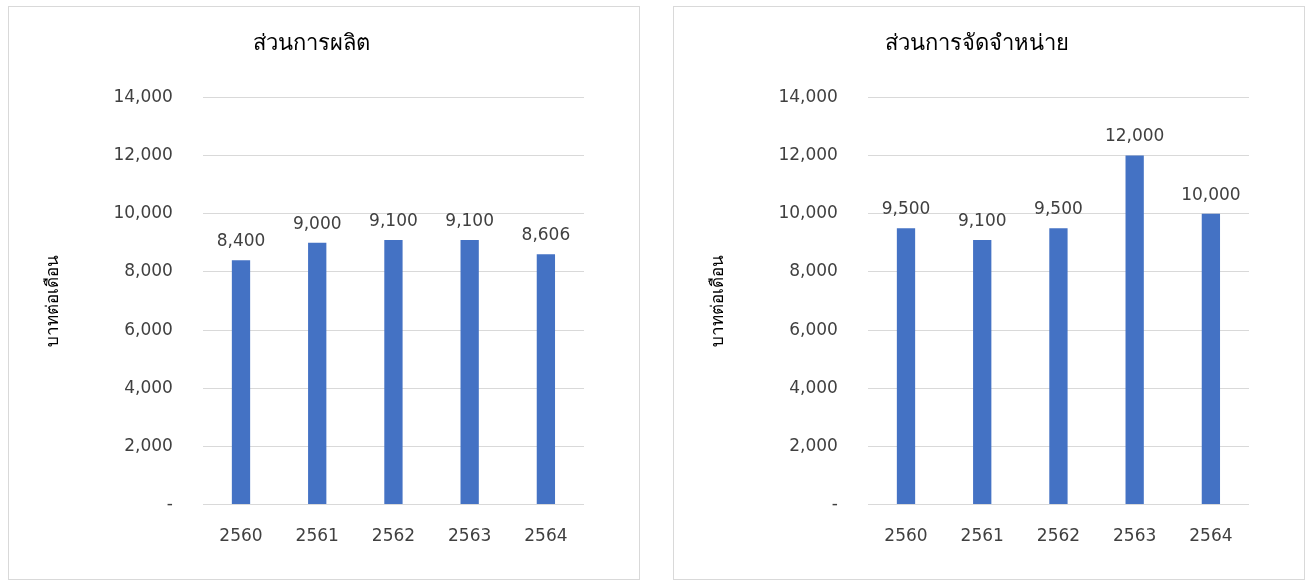 This screenshot has width=1312, height=581. I want to click on data-label: 8,606, so click(546, 234).